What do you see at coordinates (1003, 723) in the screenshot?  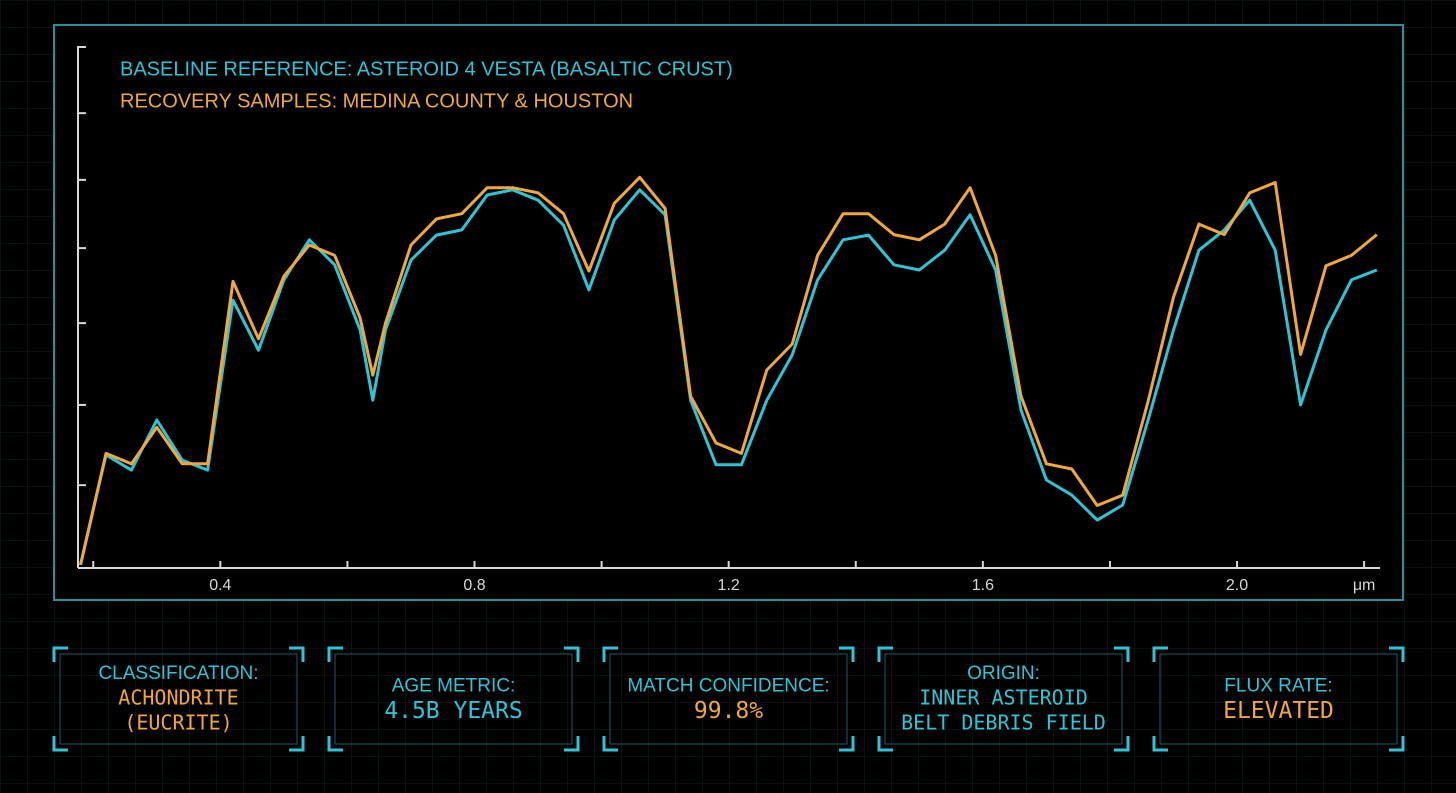 I see `panel-value: BELT DEBRIS FIELD` at bounding box center [1003, 723].